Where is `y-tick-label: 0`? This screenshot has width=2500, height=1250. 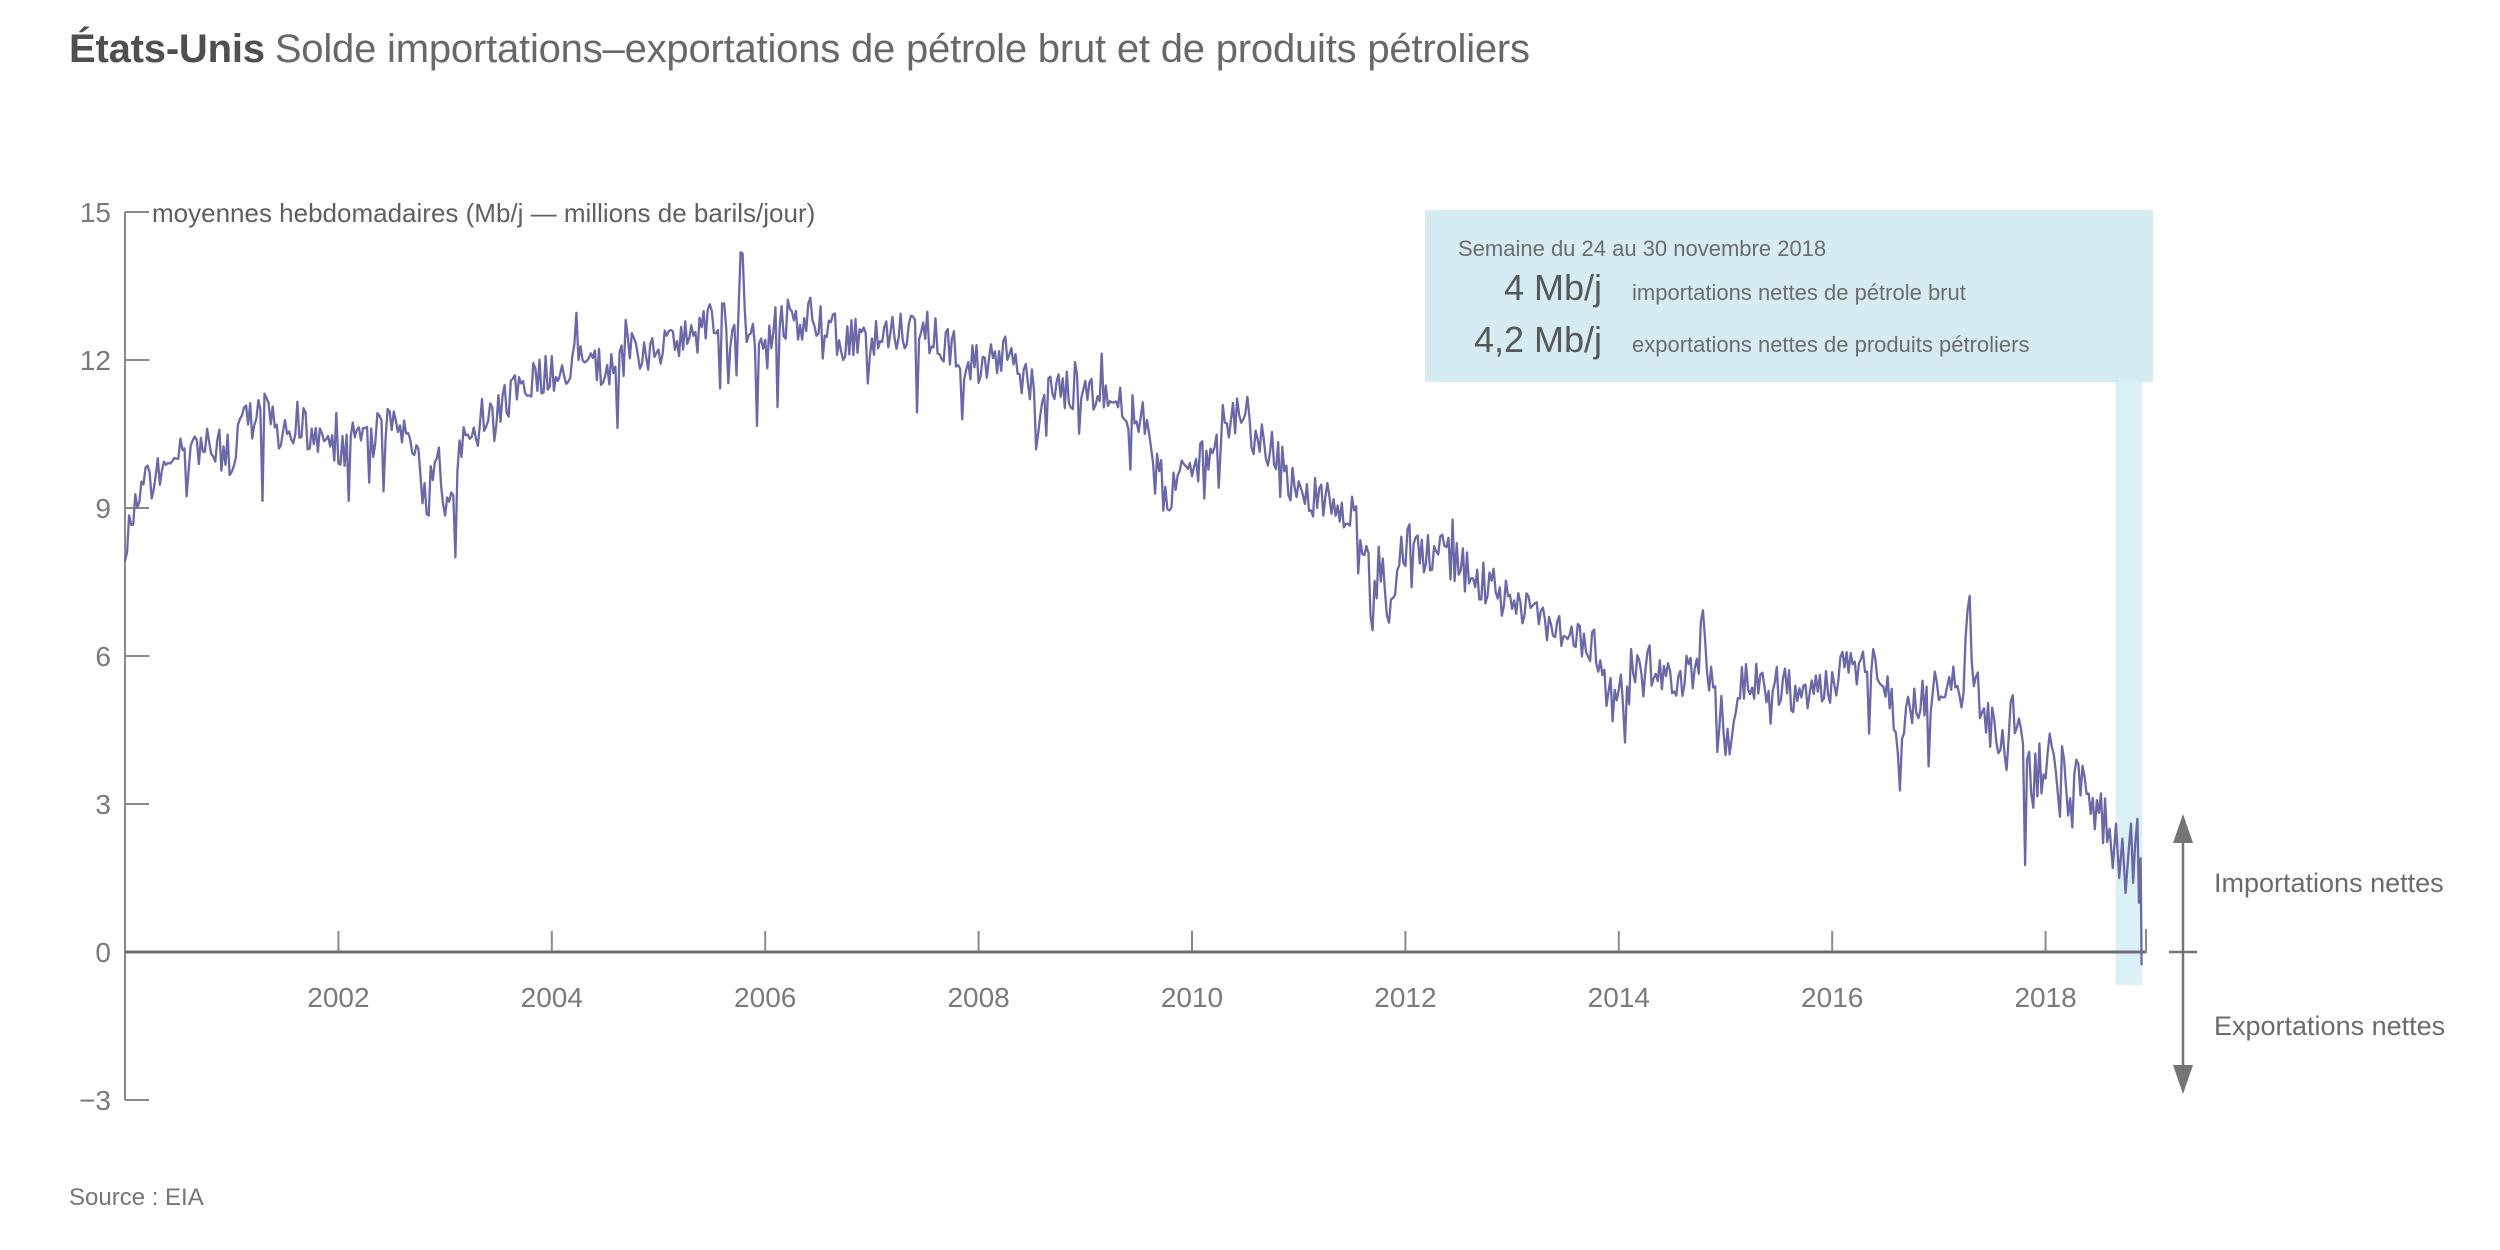
y-tick-label: 0 is located at coordinates (103, 952).